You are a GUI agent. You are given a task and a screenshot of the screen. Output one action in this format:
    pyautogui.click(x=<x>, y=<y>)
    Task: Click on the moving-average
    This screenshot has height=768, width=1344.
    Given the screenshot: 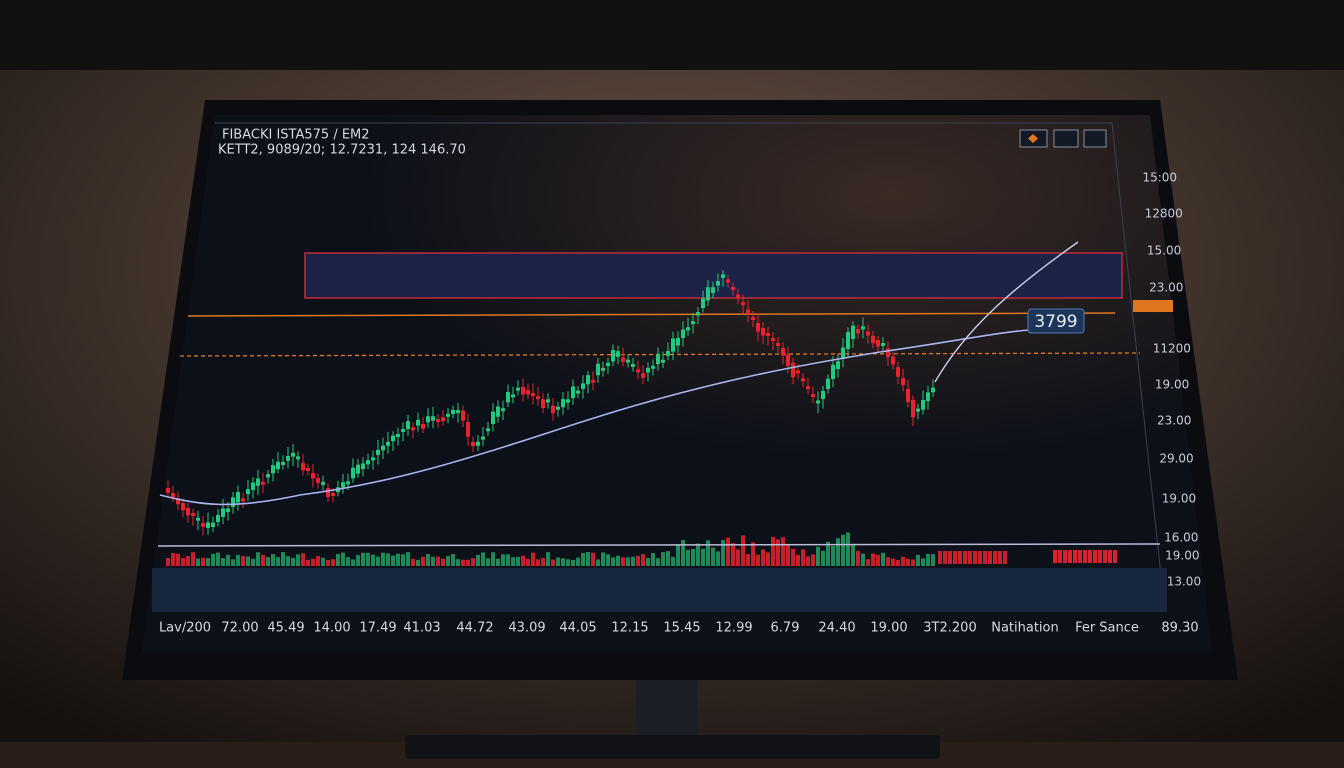 What is the action you would take?
    pyautogui.click(x=595, y=417)
    